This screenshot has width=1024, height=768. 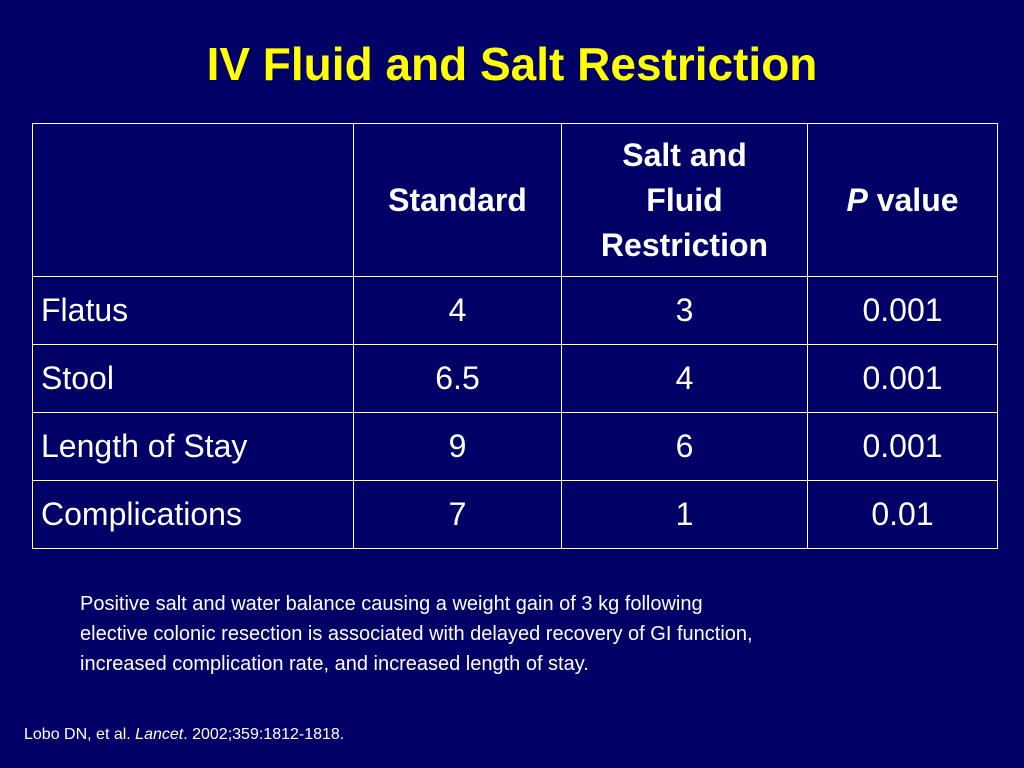 I want to click on header-salt-fluid-restriction: Salt and Fluid Restriction, so click(x=684, y=200).